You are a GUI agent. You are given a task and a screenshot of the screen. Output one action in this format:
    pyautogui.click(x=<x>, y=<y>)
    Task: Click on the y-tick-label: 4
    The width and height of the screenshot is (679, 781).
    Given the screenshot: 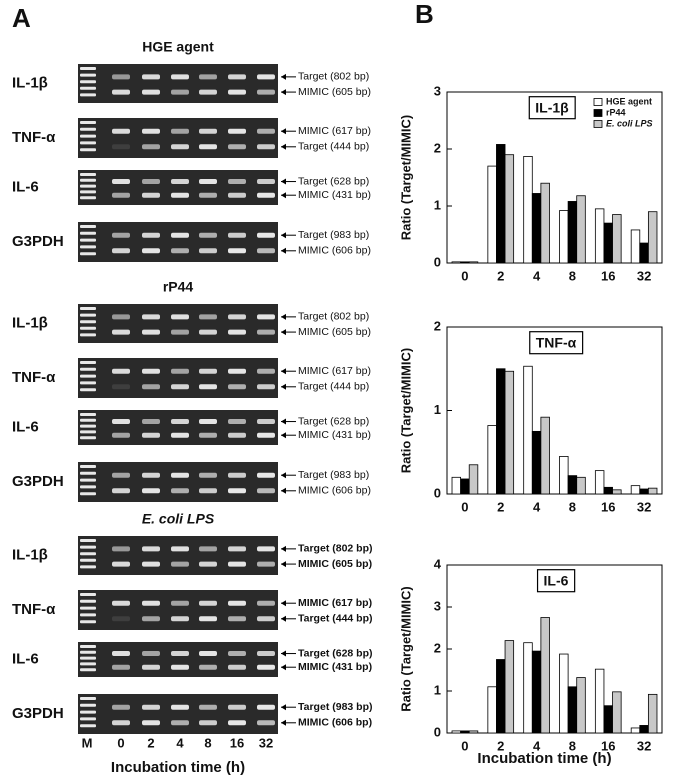 What is the action you would take?
    pyautogui.click(x=438, y=563)
    